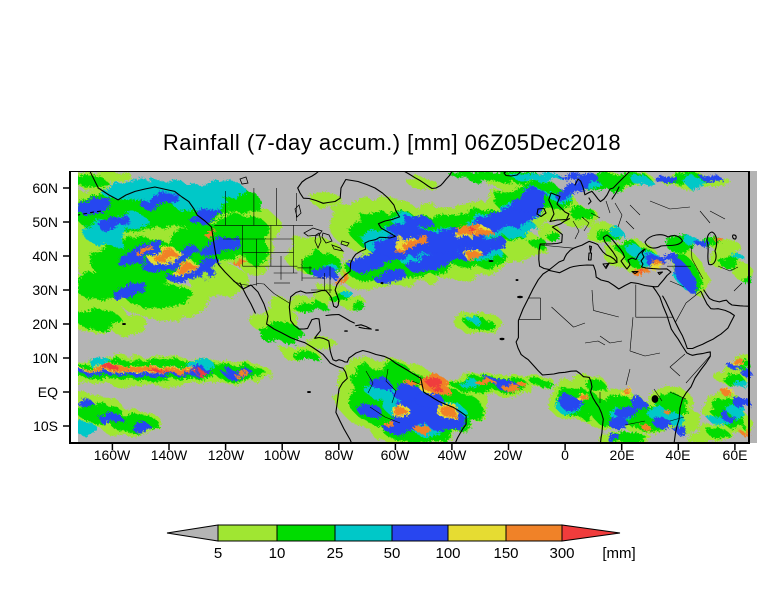  Describe the element at coordinates (45, 324) in the screenshot. I see `y-tick-label: 20N` at that location.